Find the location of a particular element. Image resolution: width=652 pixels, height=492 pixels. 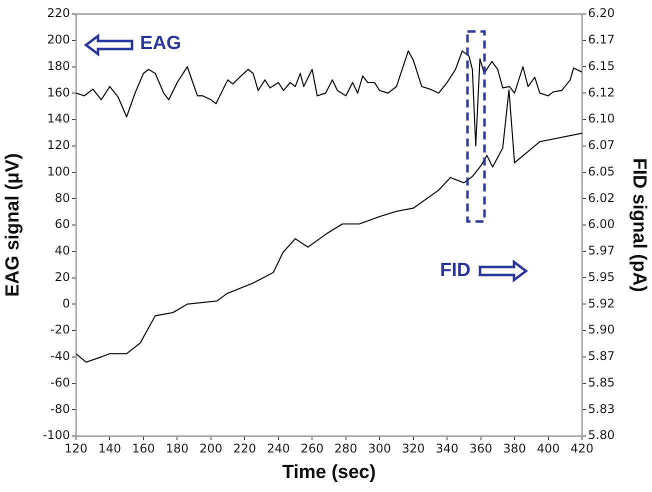

annotation: FID is located at coordinates (455, 271).